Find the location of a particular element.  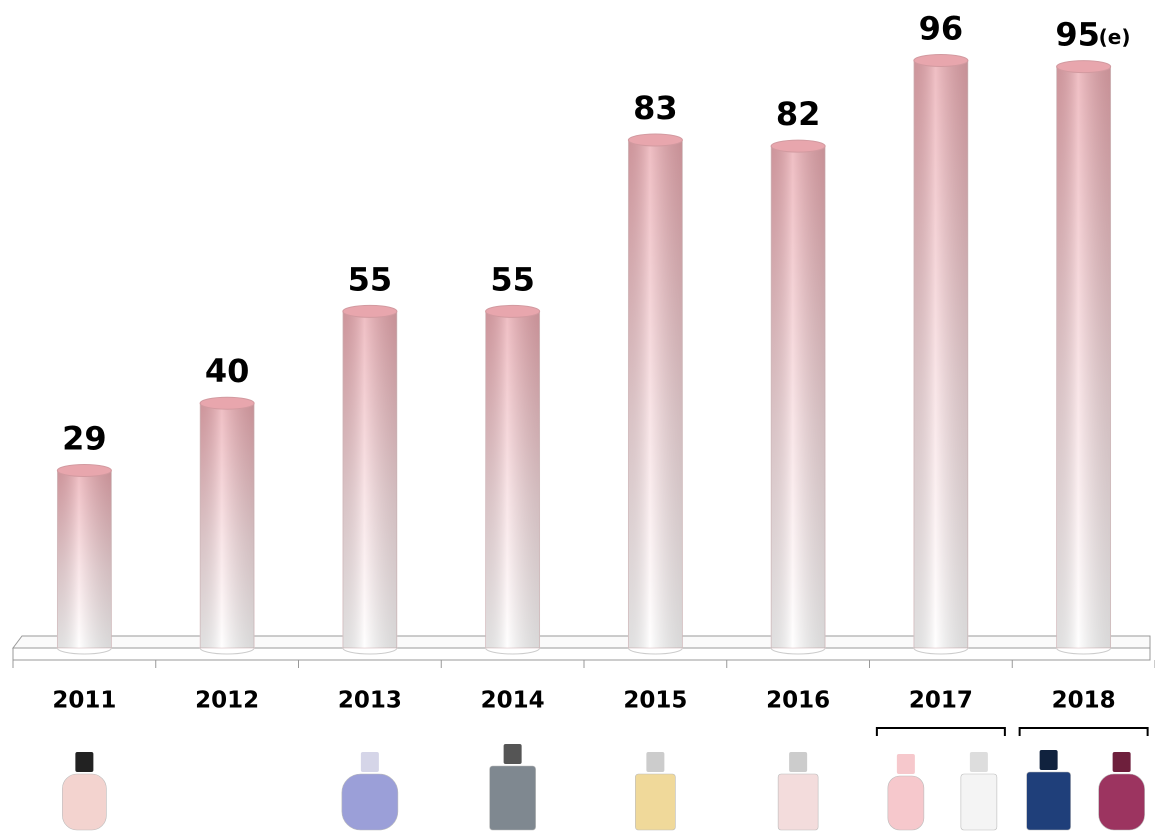

x-tick-label: 2012 is located at coordinates (227, 701).